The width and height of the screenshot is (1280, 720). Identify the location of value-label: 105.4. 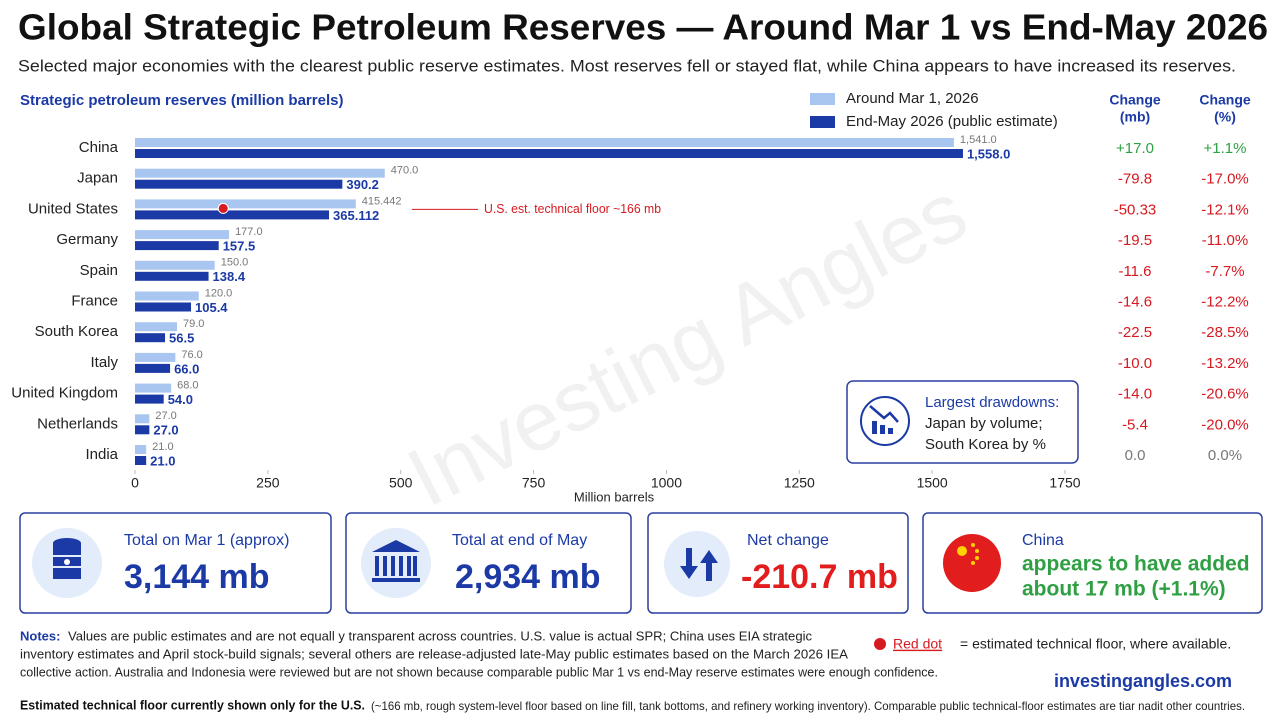
(211, 307).